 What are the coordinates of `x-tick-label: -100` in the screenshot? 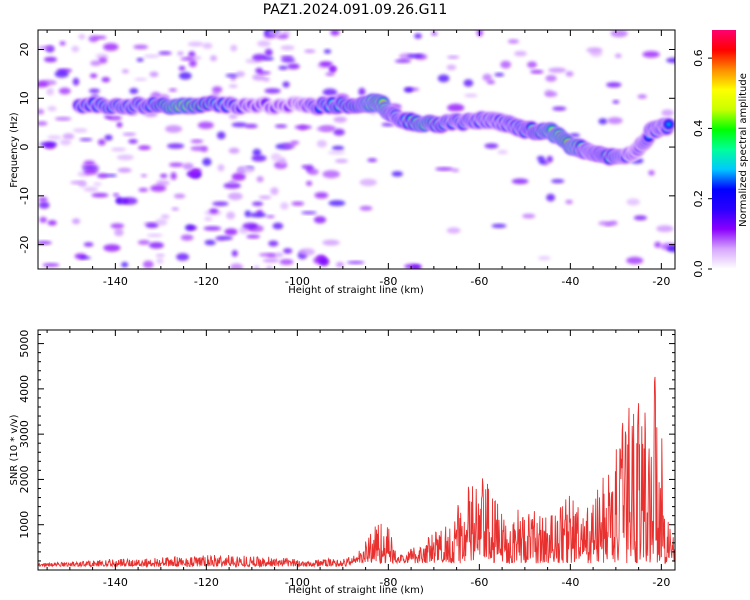 It's located at (297, 582).